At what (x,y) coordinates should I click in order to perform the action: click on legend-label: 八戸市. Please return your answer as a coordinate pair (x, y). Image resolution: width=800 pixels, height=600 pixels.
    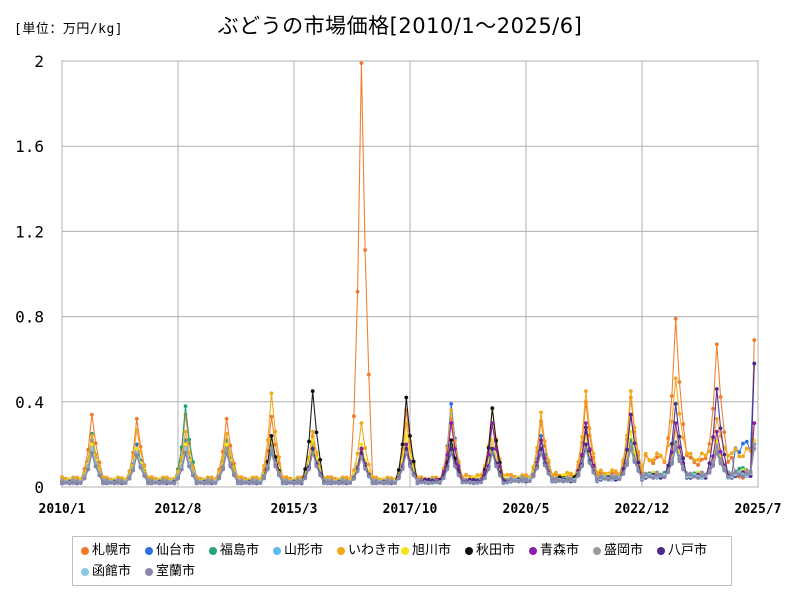
    Looking at the image, I should click on (688, 550).